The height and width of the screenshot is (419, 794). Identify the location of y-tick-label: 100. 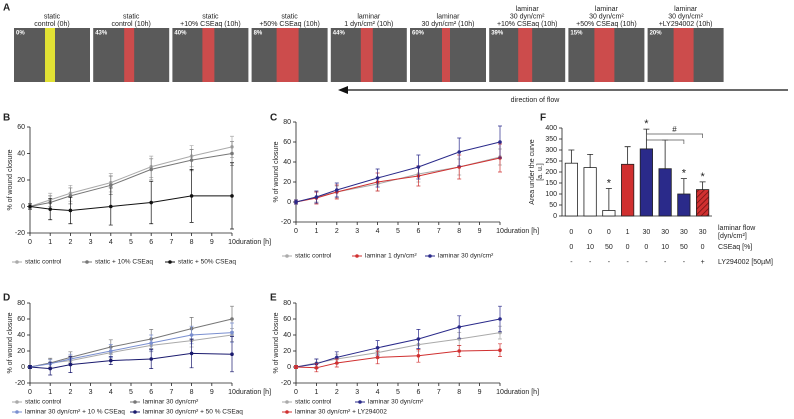
(551, 194).